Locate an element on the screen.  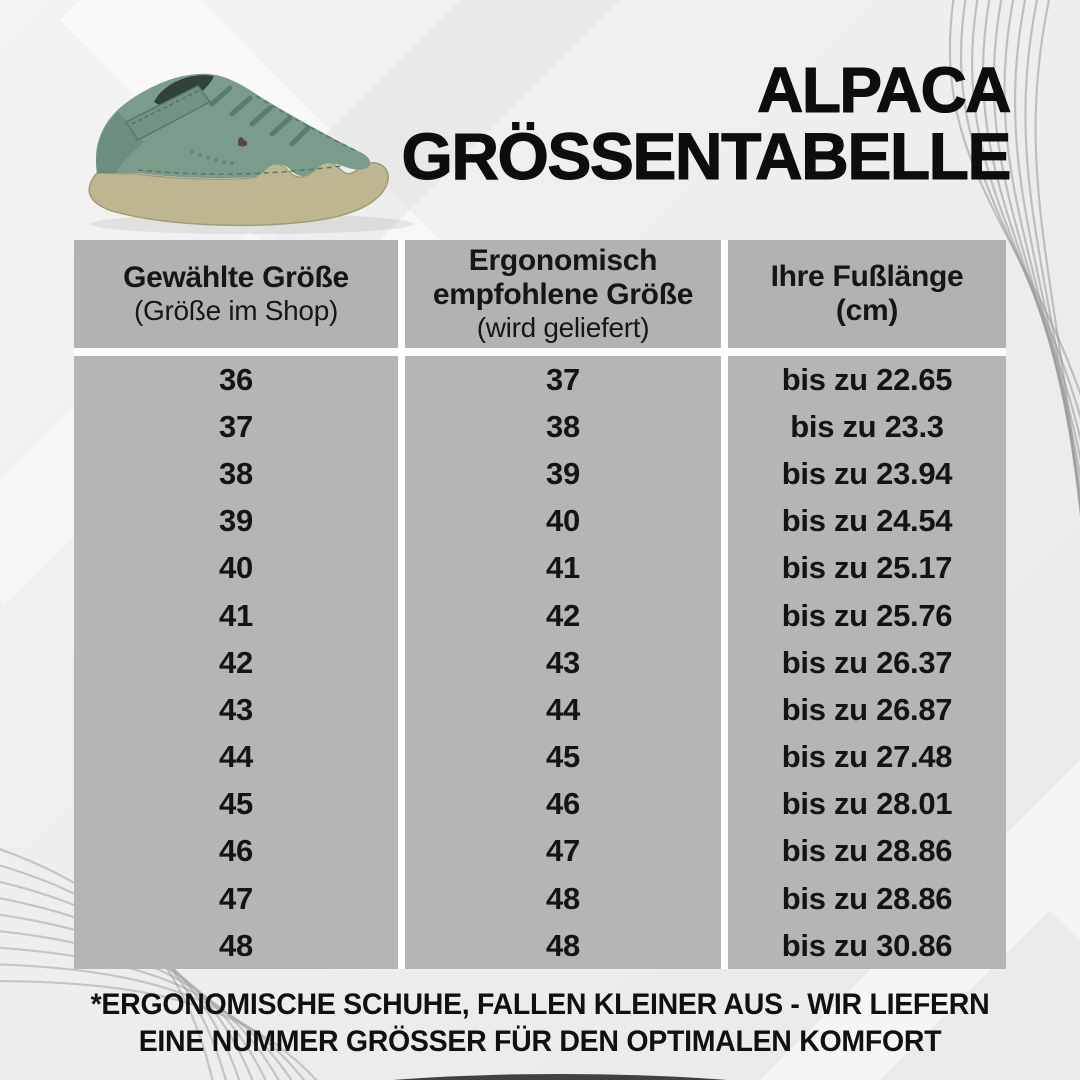
cell-foot-length: bis zu 25.17 is located at coordinates (867, 568).